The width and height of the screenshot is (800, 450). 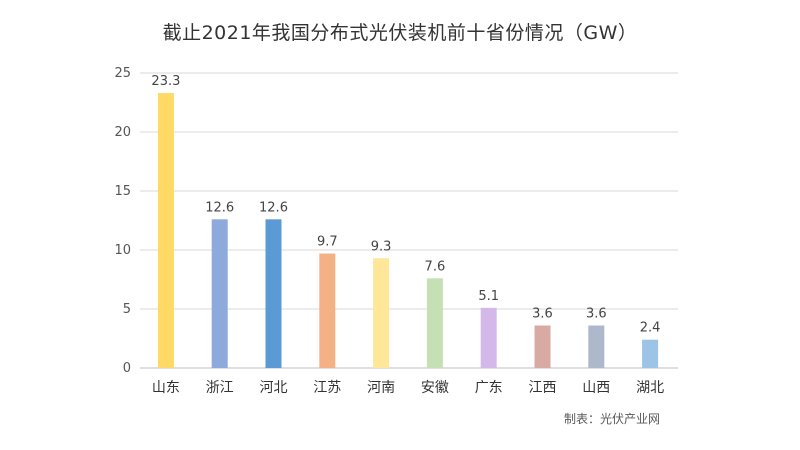 I want to click on data-label: 5.1, so click(x=488, y=296).